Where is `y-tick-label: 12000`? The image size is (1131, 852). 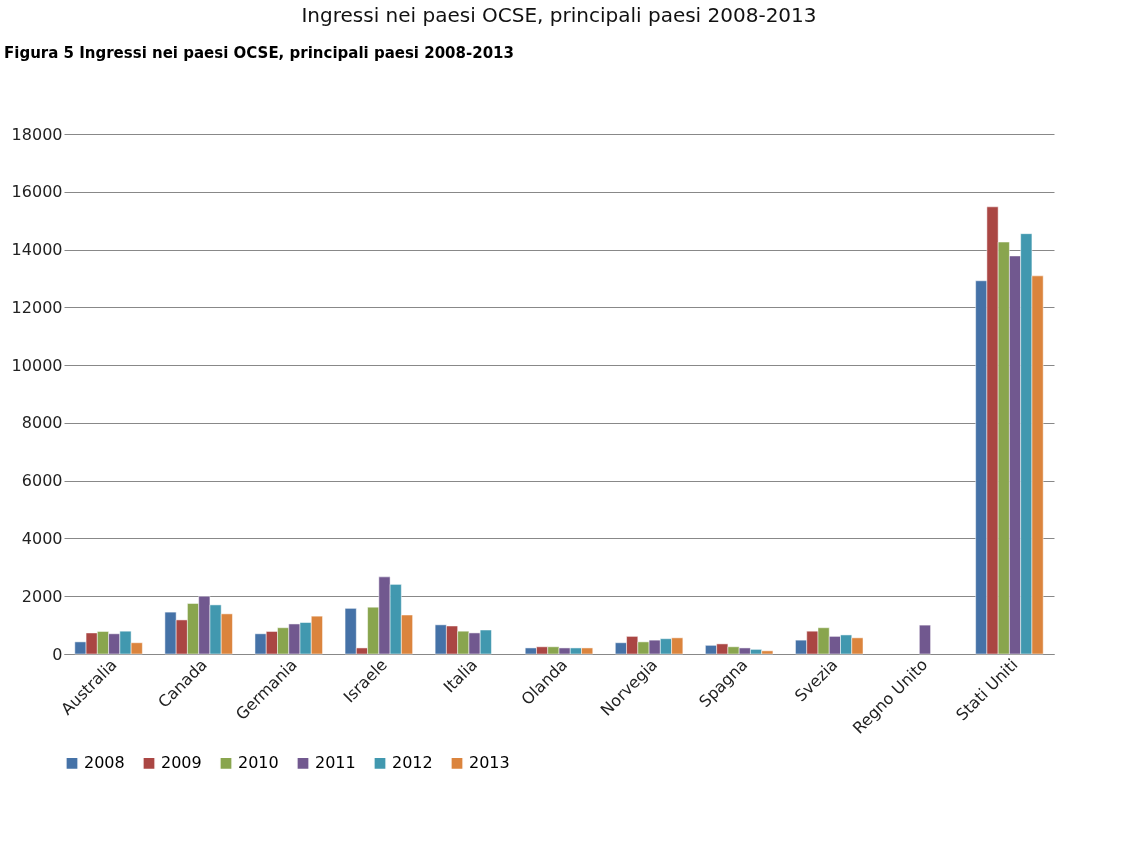 y-tick-label: 12000 is located at coordinates (37, 307).